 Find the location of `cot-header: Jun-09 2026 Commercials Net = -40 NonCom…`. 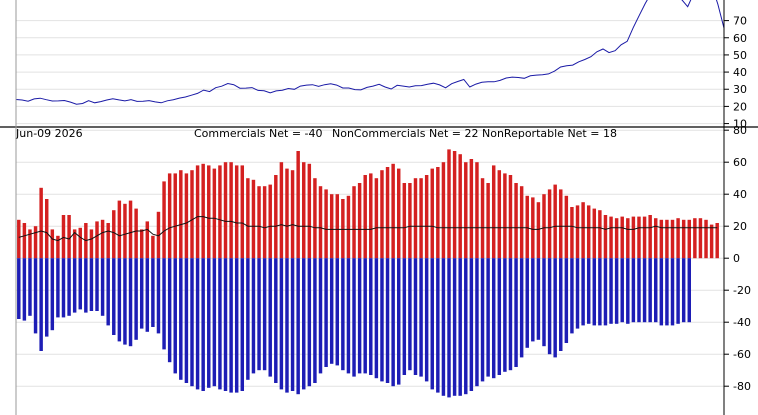

cot-header: Jun-09 2026 Commercials Net = -40 NonCom… is located at coordinates (316, 133).